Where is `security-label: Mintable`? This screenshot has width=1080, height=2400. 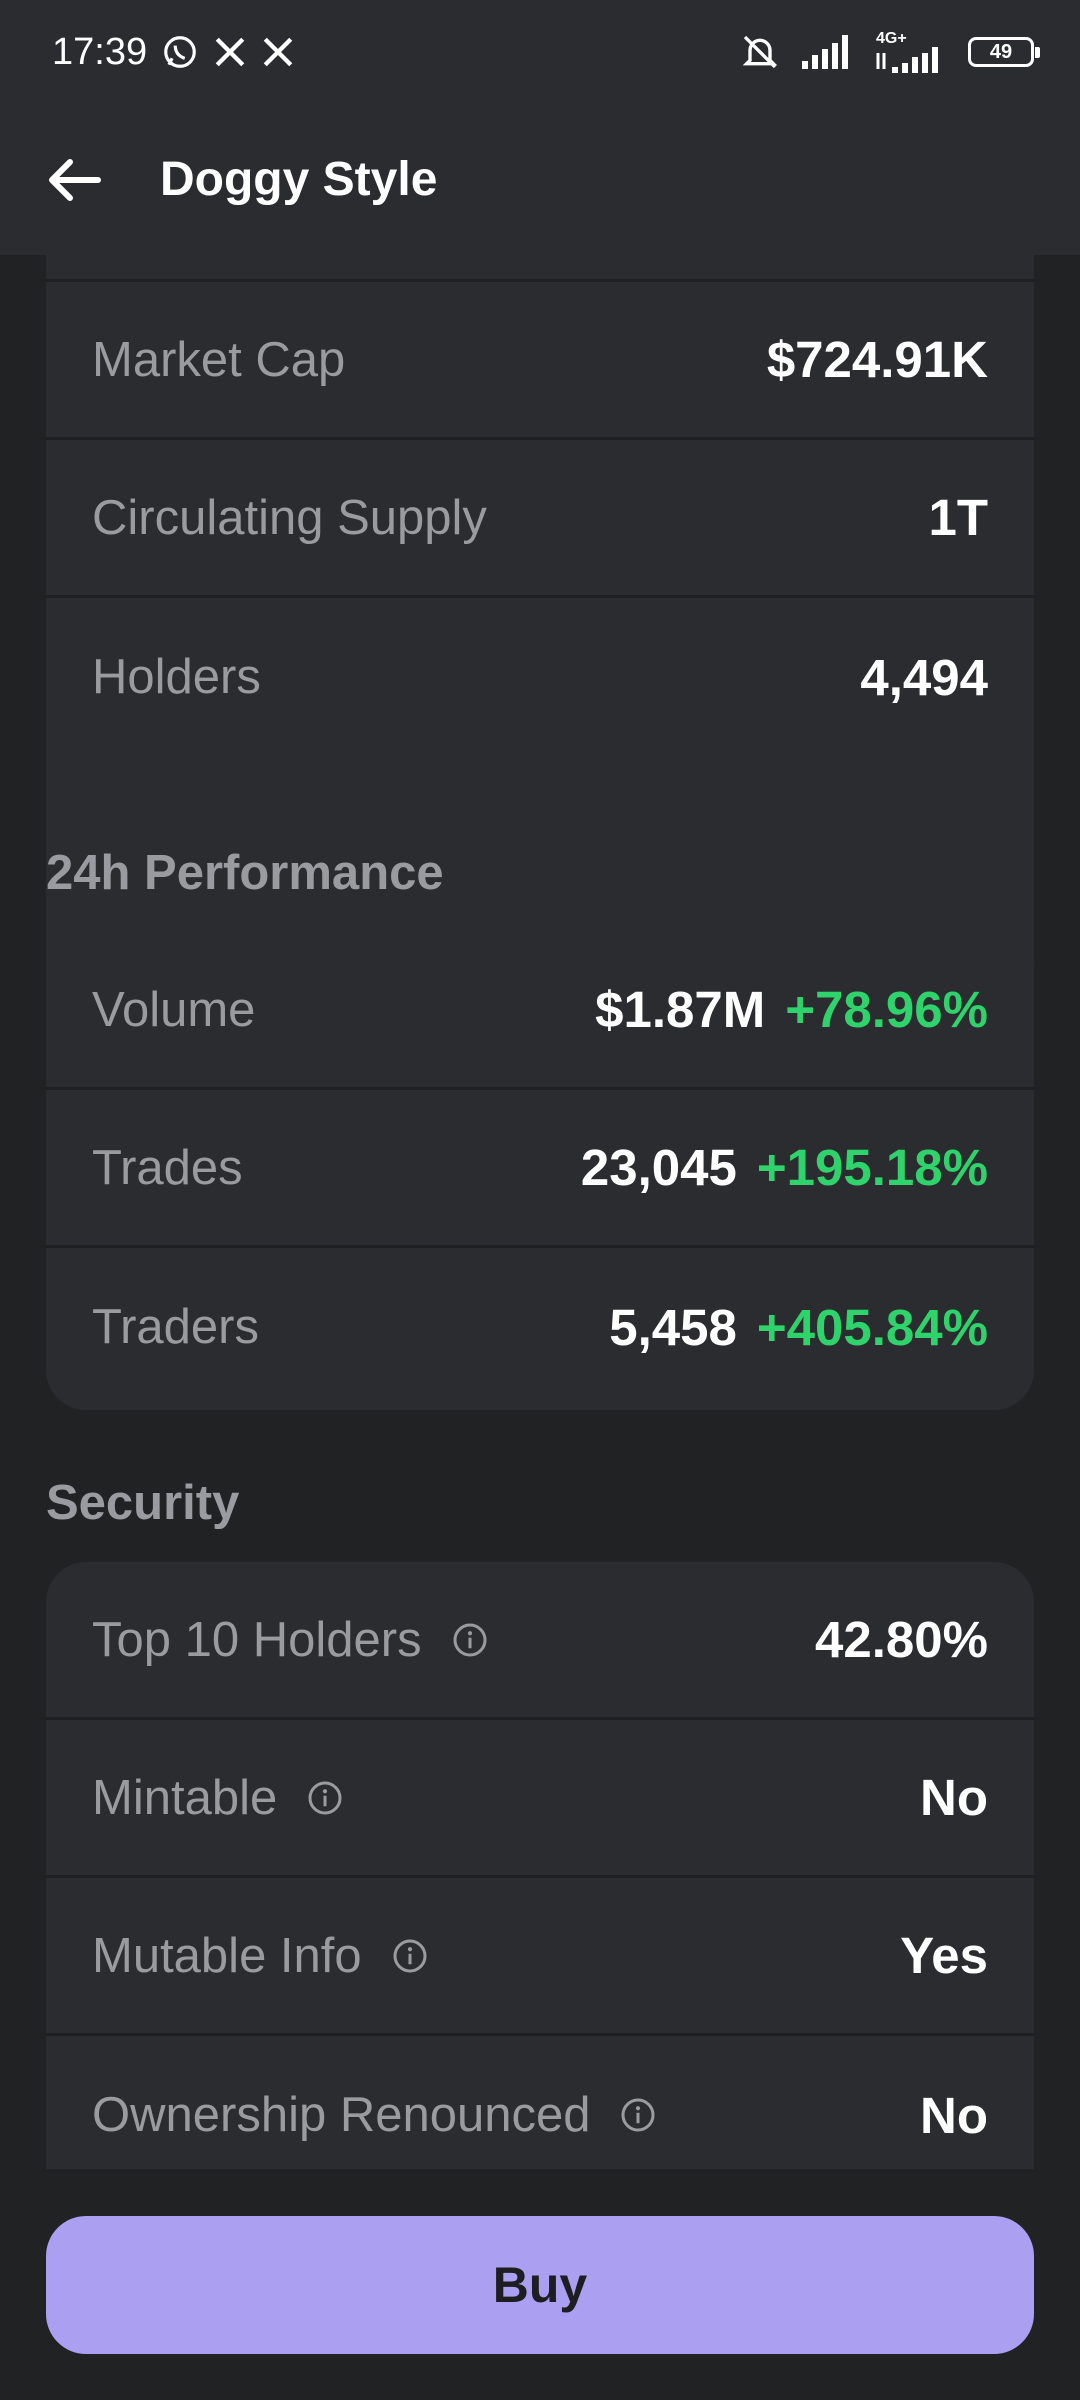 security-label: Mintable is located at coordinates (217, 1798).